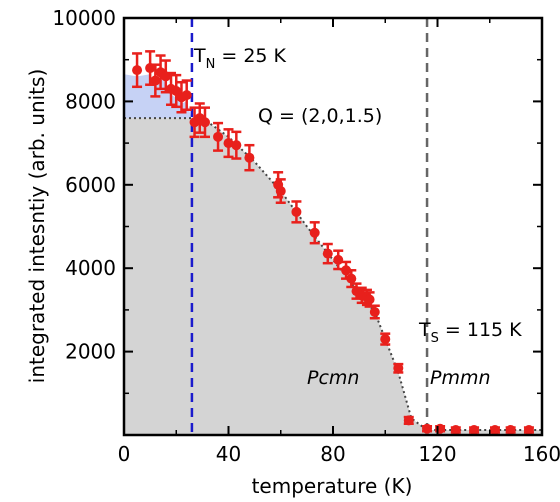  I want to click on tn-rest: = 25 K, so click(250, 56).